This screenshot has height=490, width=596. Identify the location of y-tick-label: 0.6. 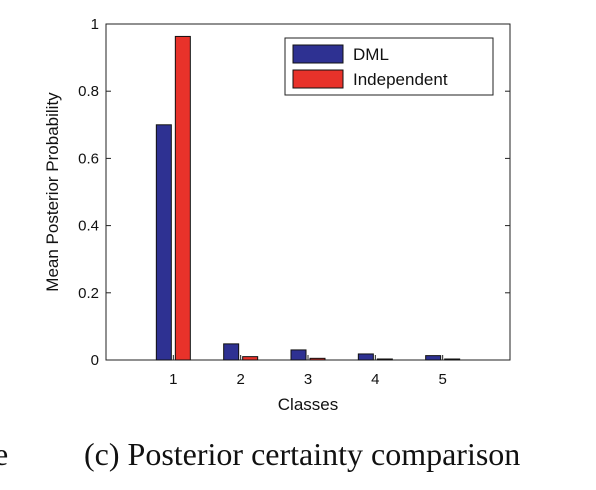
(88, 158).